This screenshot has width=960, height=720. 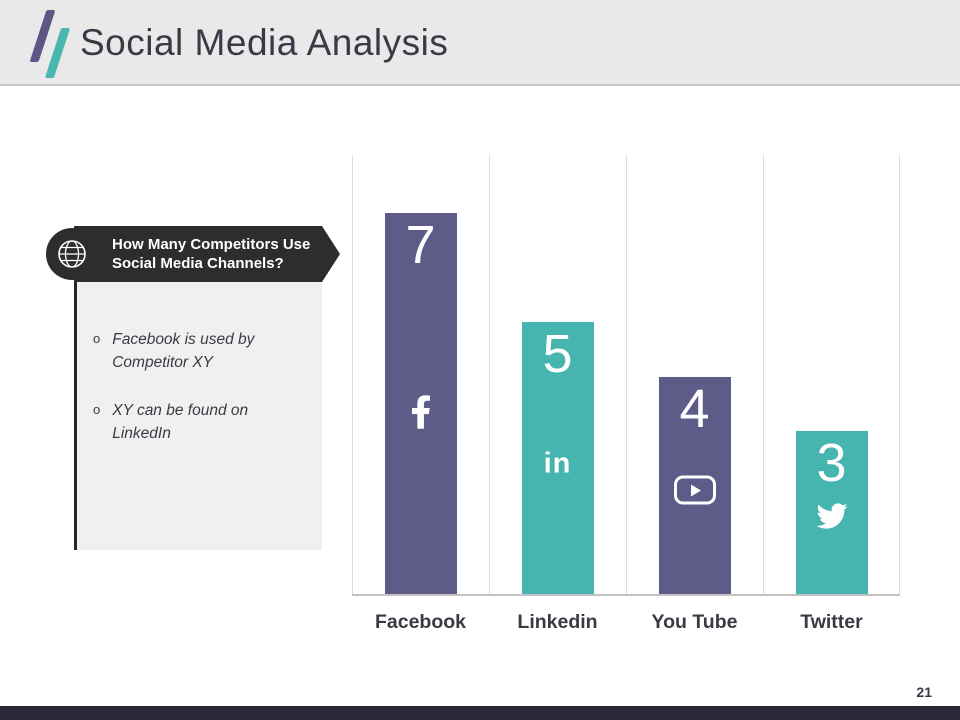 I want to click on chart-bar: 4, so click(x=694, y=486).